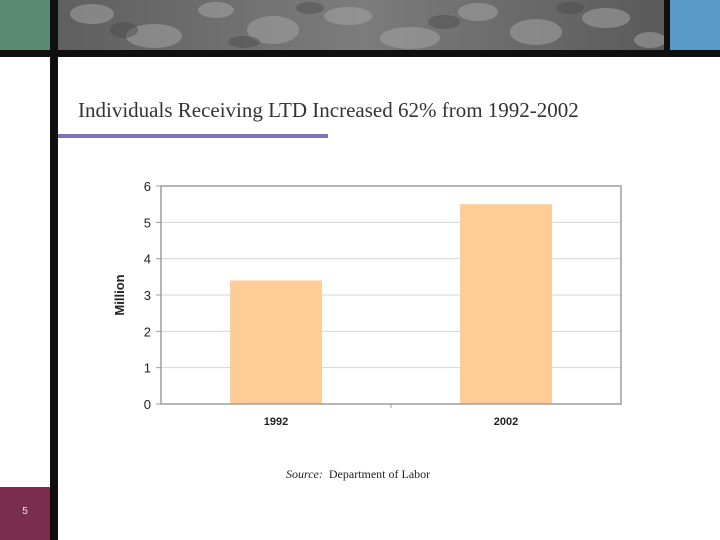  I want to click on bar-1992, so click(276, 342).